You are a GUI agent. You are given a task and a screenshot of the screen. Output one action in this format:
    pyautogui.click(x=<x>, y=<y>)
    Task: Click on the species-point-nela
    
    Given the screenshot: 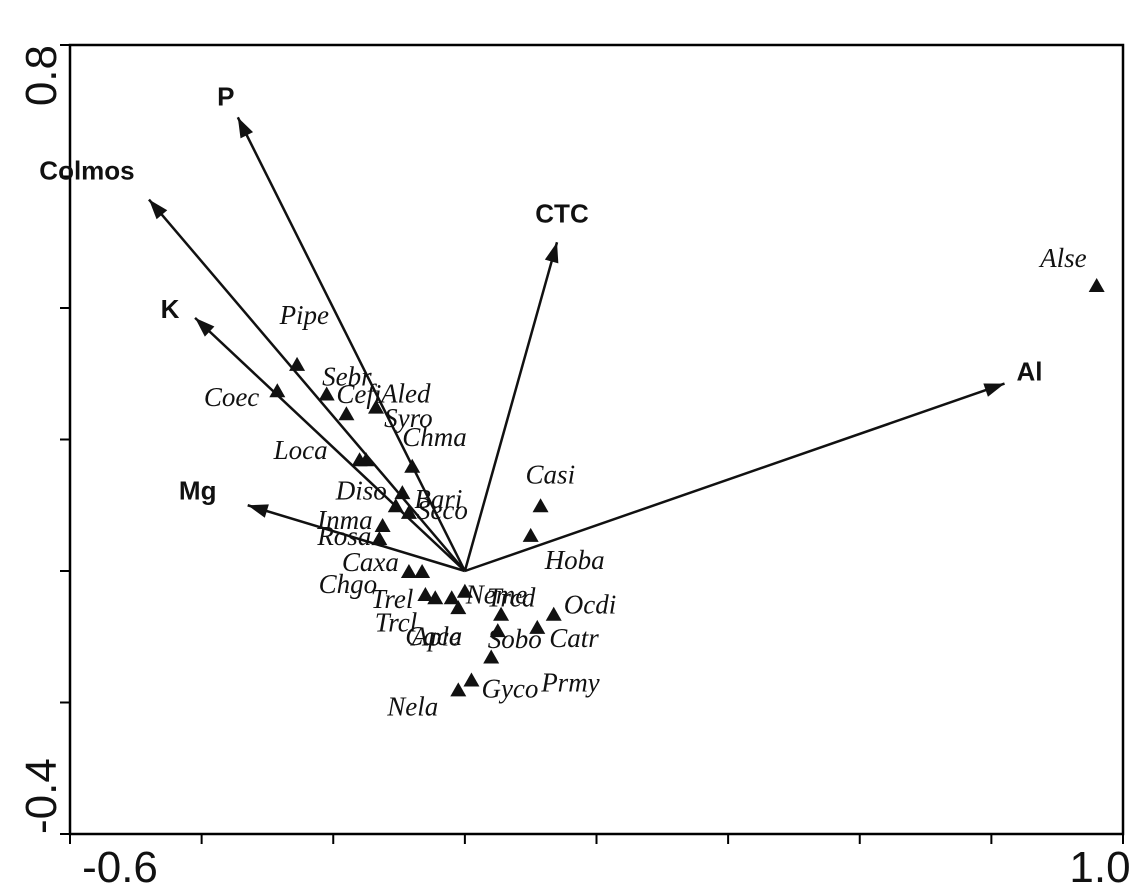 What is the action you would take?
    pyautogui.click(x=458, y=689)
    